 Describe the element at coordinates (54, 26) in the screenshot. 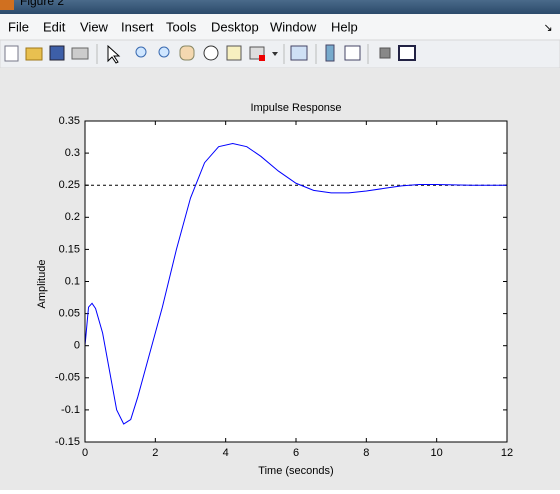

I see `menu-item: Edit` at that location.